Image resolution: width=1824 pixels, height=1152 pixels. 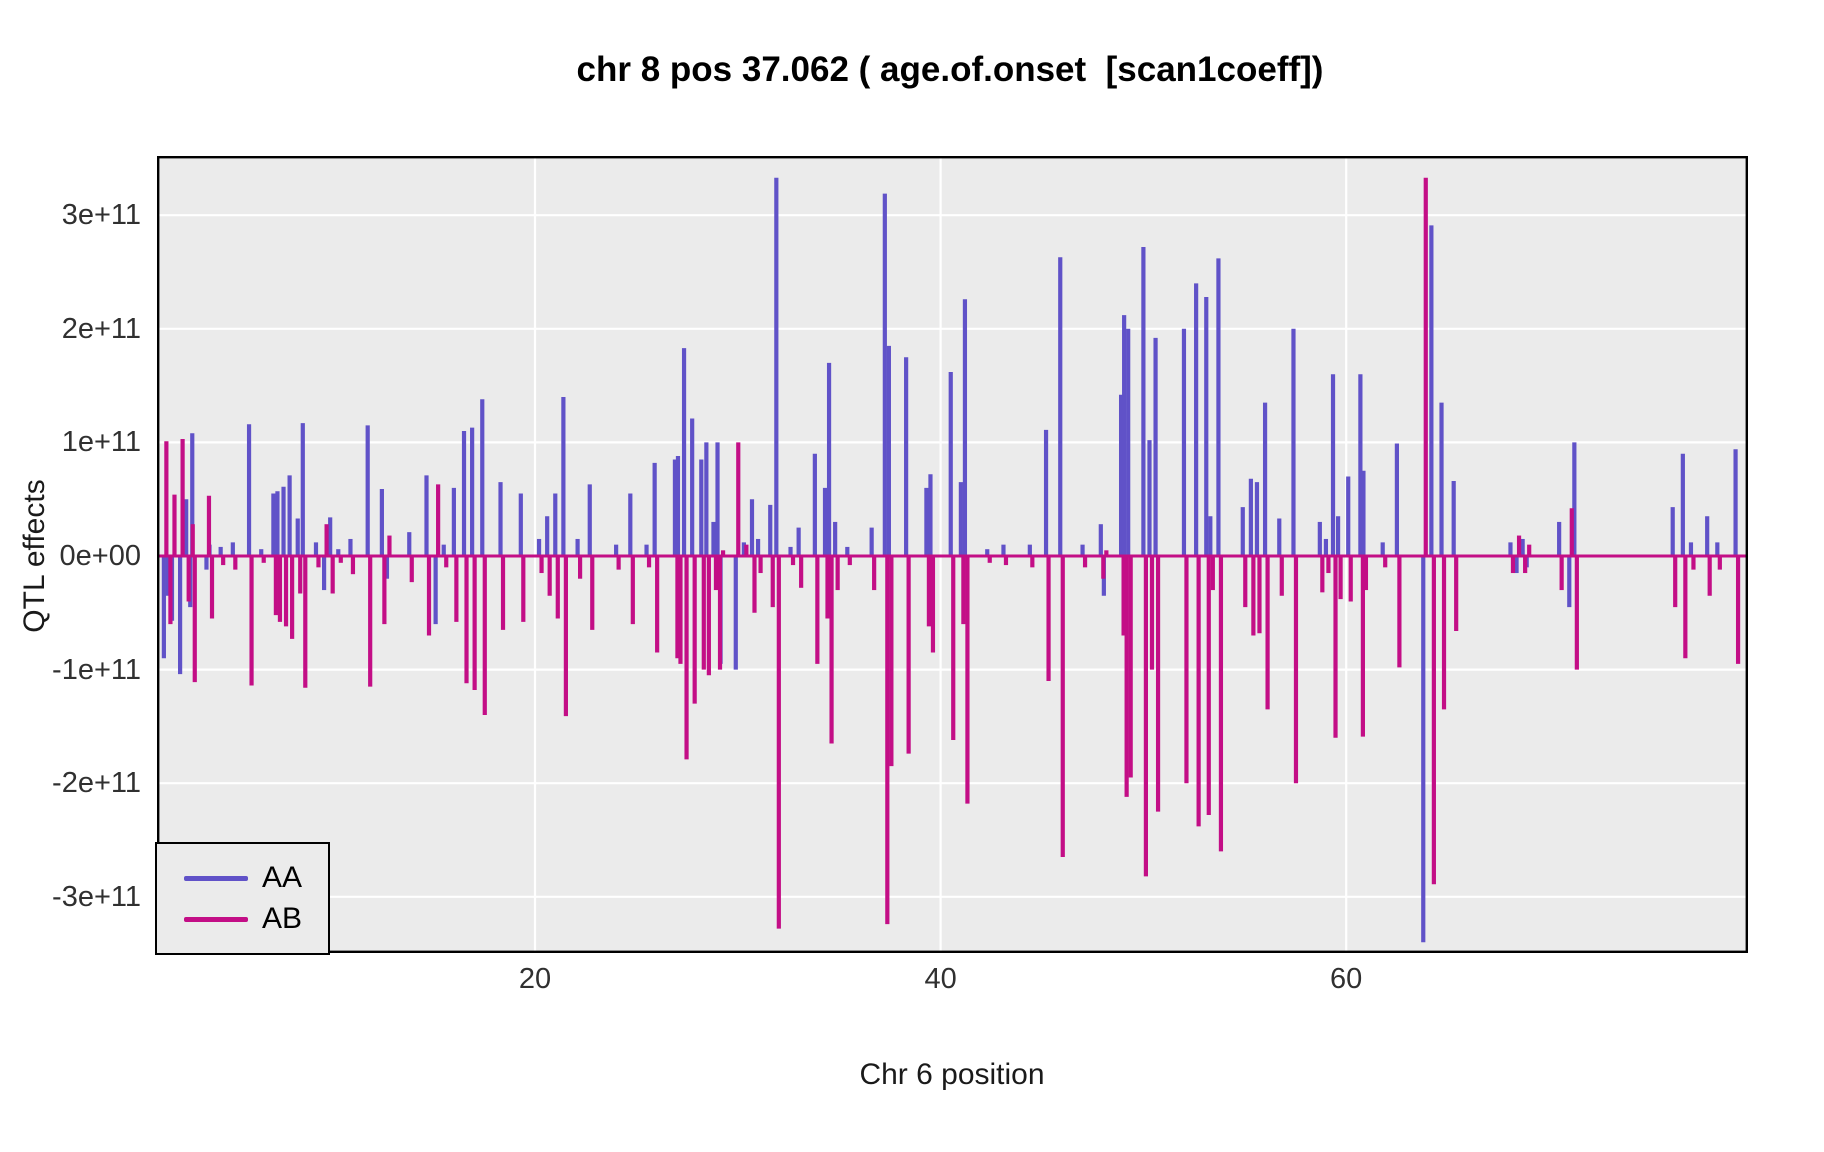 I want to click on y-tick-label: 2e+11, so click(x=101, y=328).